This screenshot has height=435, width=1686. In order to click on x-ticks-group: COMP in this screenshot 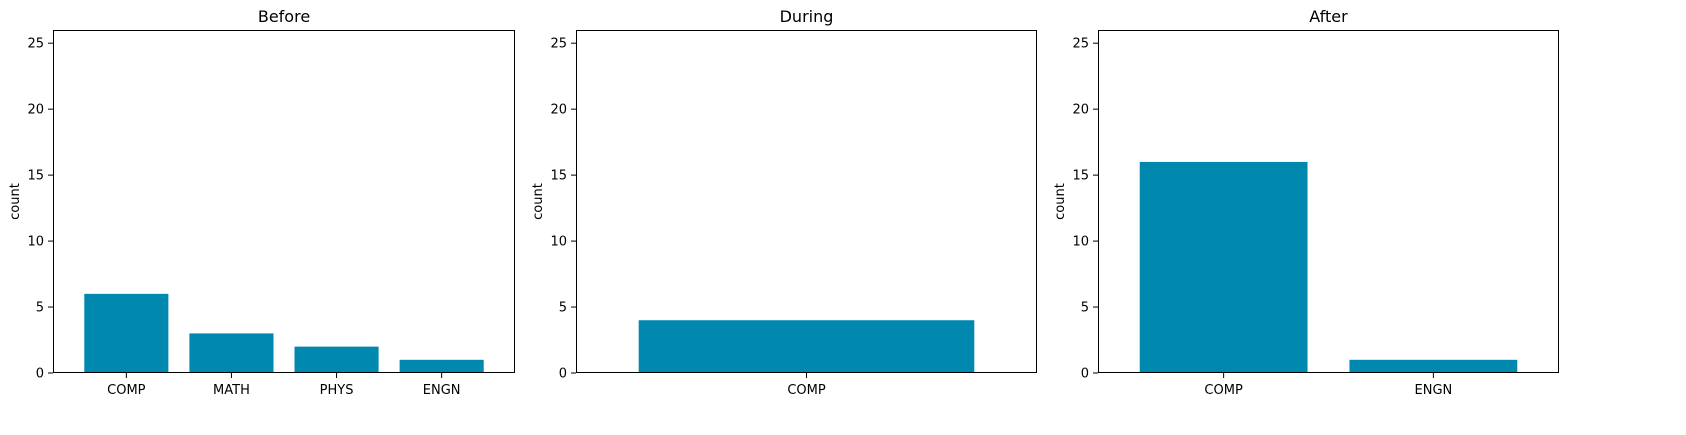, I will do `click(806, 385)`.